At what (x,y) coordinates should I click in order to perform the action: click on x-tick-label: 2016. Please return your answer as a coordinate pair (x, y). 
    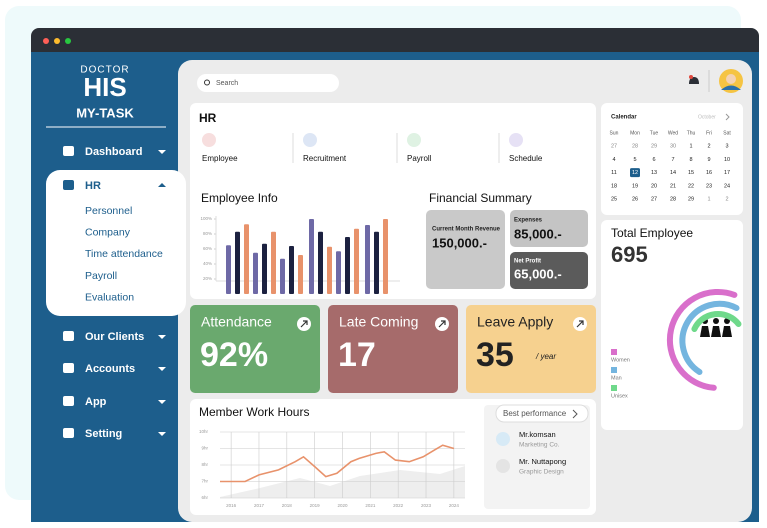
    Looking at the image, I should click on (231, 505).